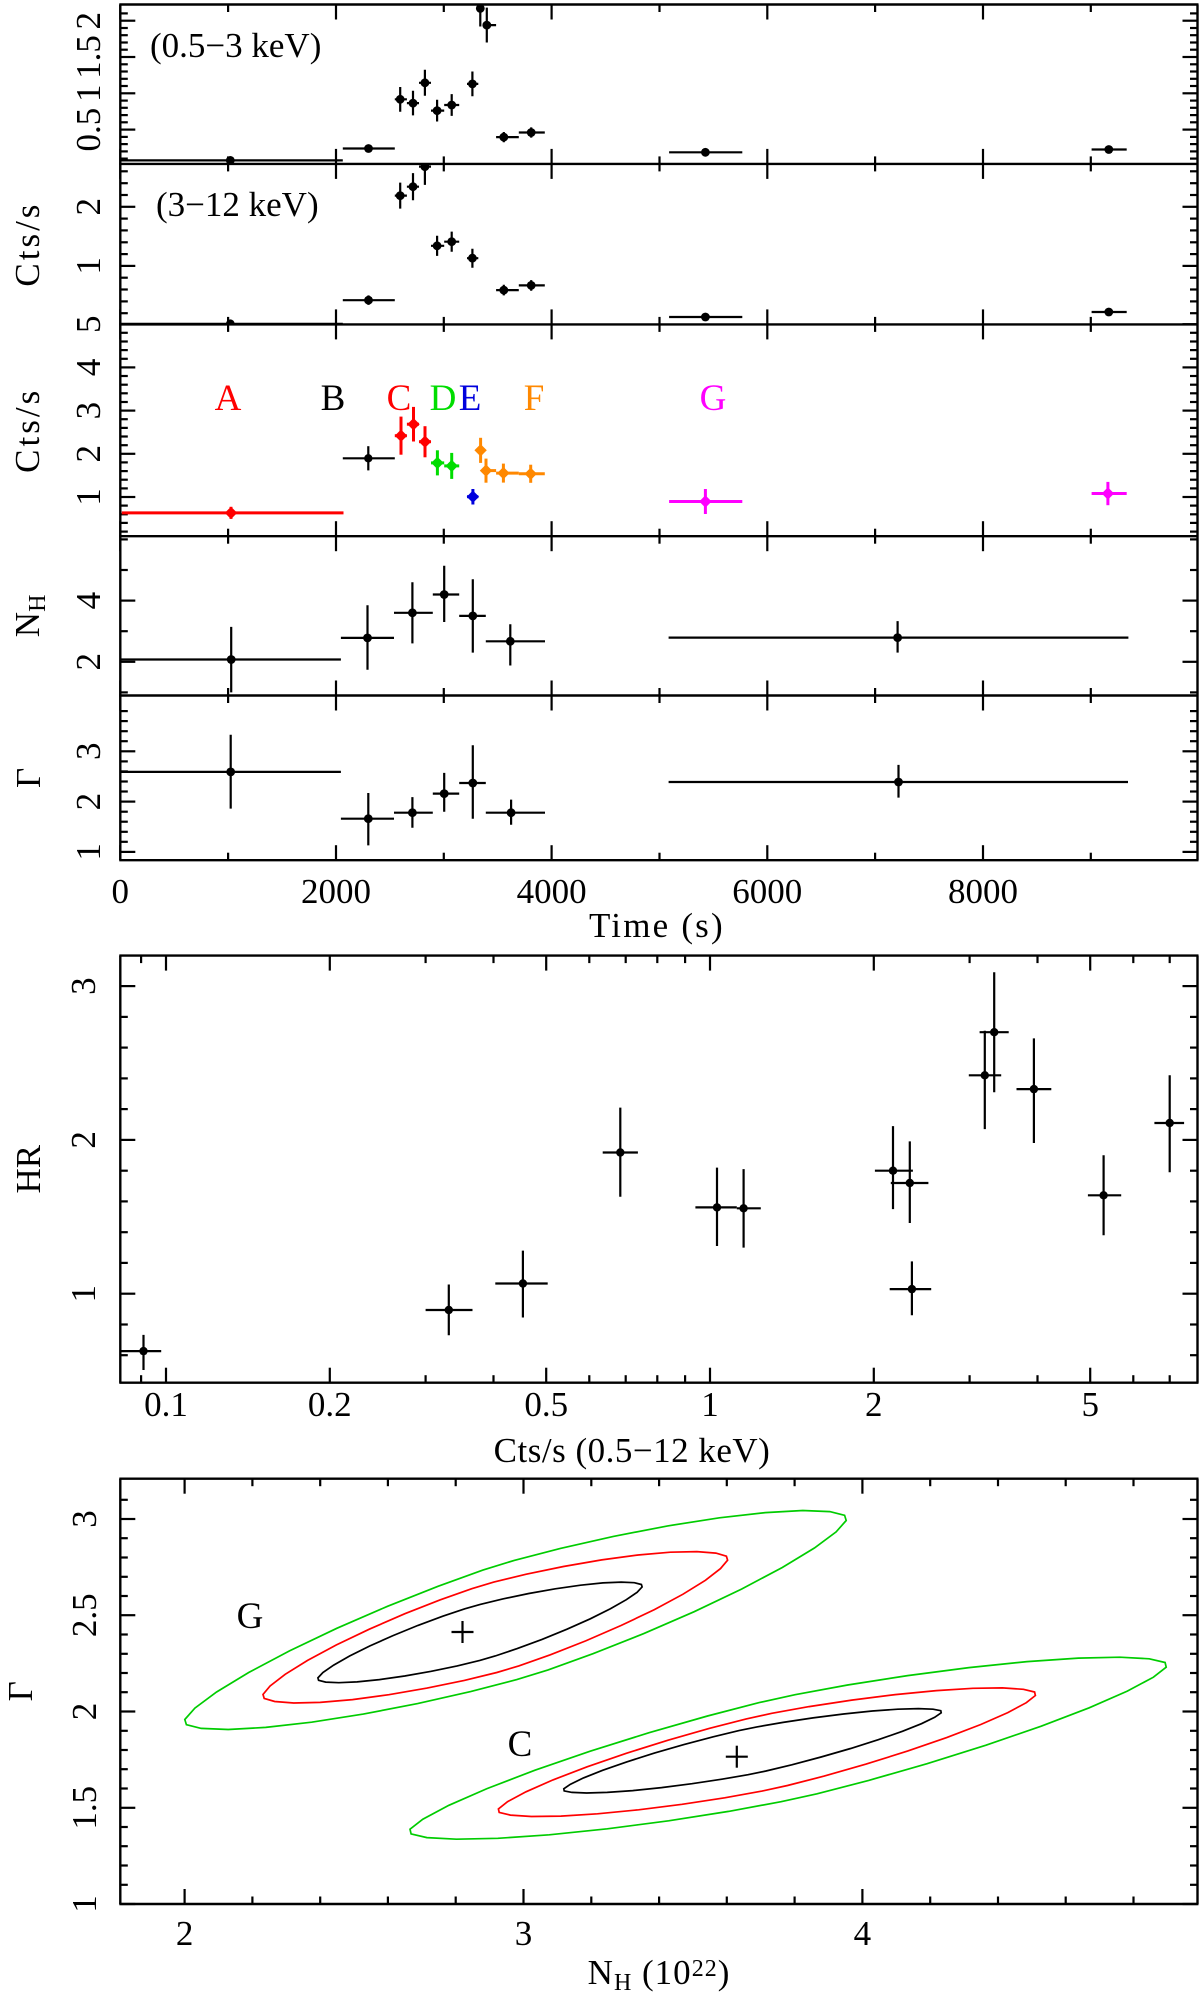 This screenshot has height=2000, width=1200. What do you see at coordinates (237, 204) in the screenshot?
I see `svg-text: (3−12 keV)` at bounding box center [237, 204].